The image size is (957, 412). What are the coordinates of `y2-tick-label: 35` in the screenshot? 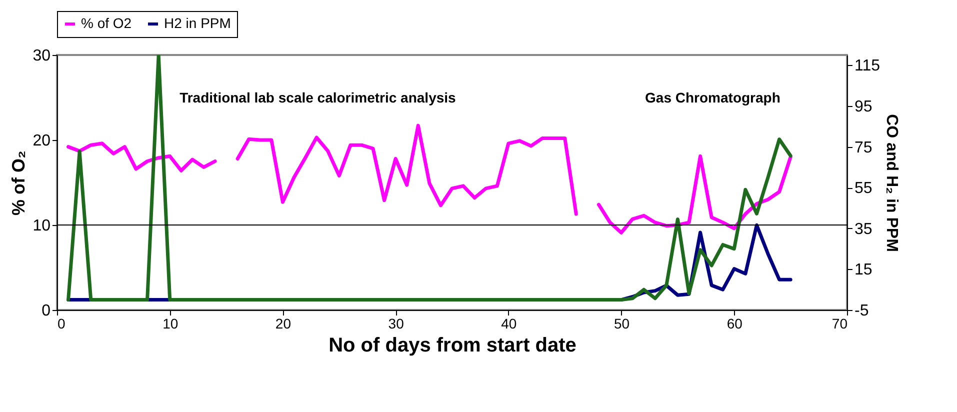 It's located at (863, 229).